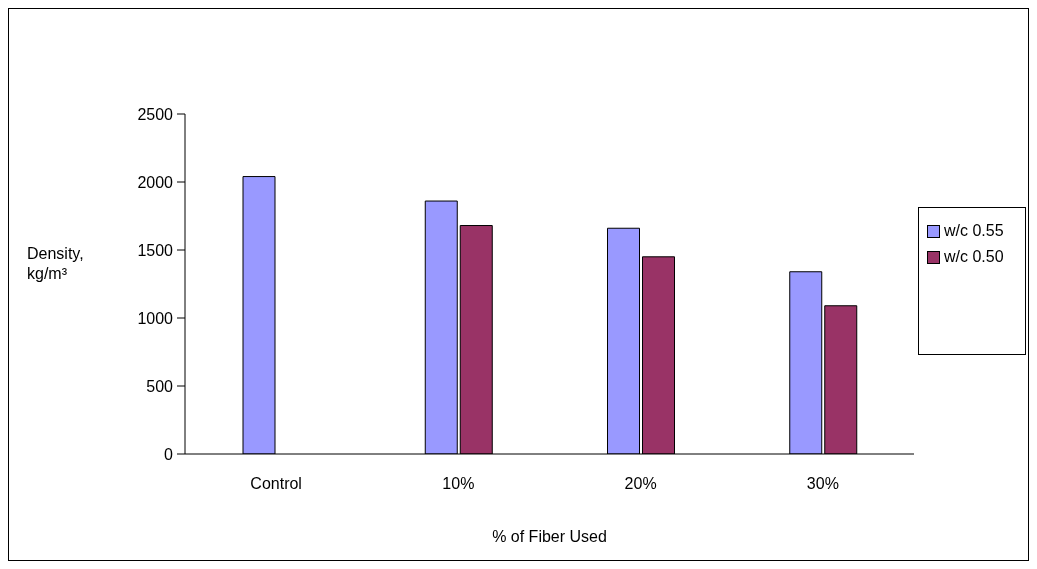 This screenshot has width=1037, height=569. Describe the element at coordinates (155, 250) in the screenshot. I see `y-tick-label: 1500` at that location.